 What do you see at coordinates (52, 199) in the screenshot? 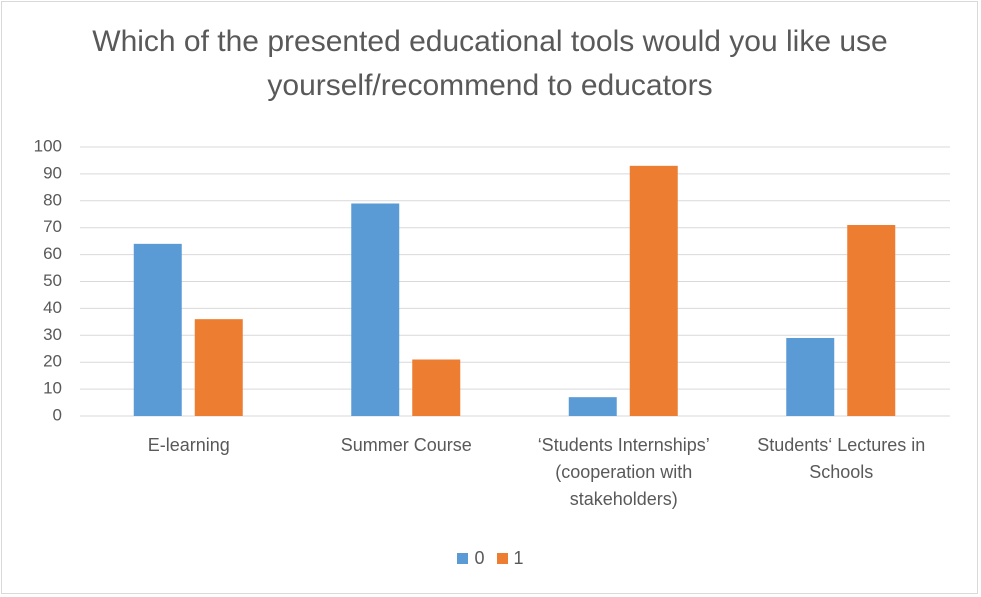
I see `y-tick-label: 80` at bounding box center [52, 199].